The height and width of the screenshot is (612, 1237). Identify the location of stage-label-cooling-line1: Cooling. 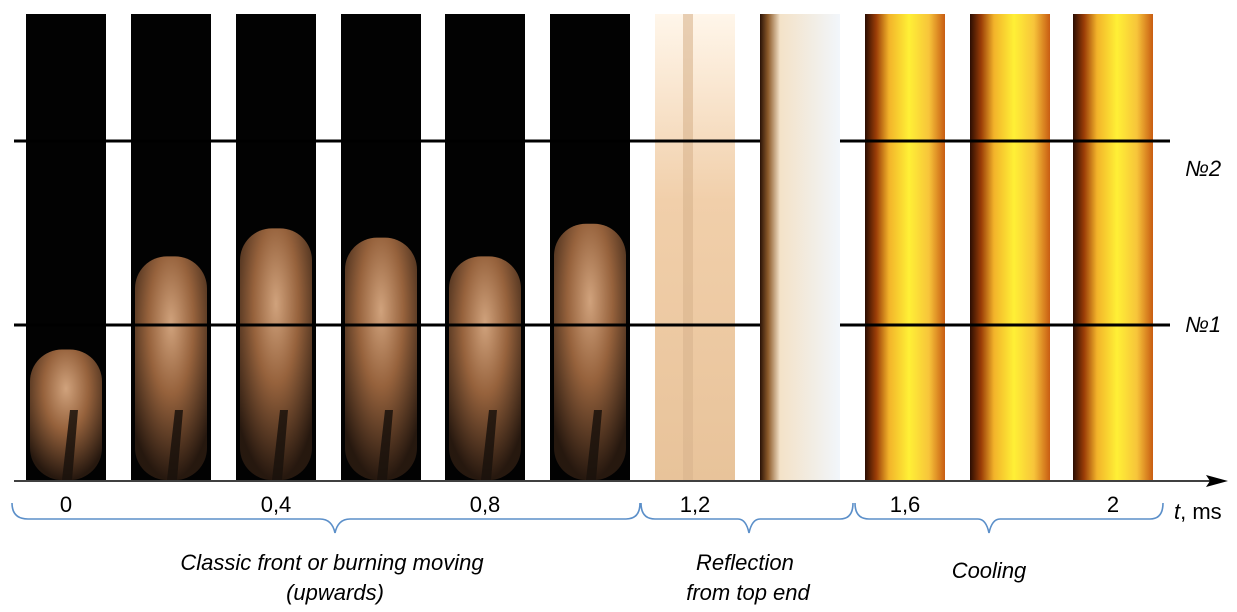
(989, 570).